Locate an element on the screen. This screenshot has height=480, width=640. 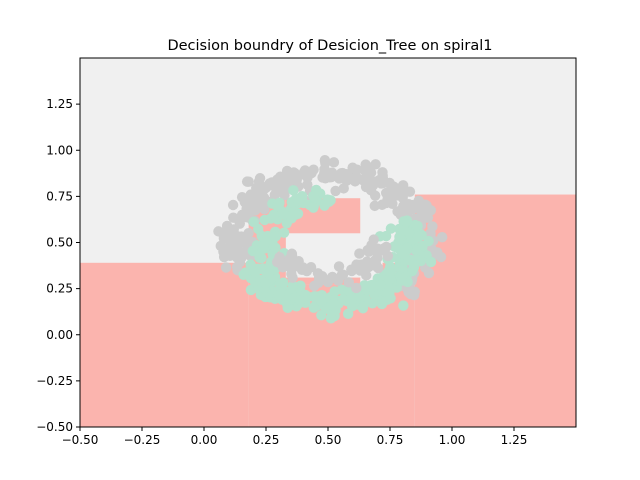
y-tick-label: −0.50 is located at coordinates (54, 427).